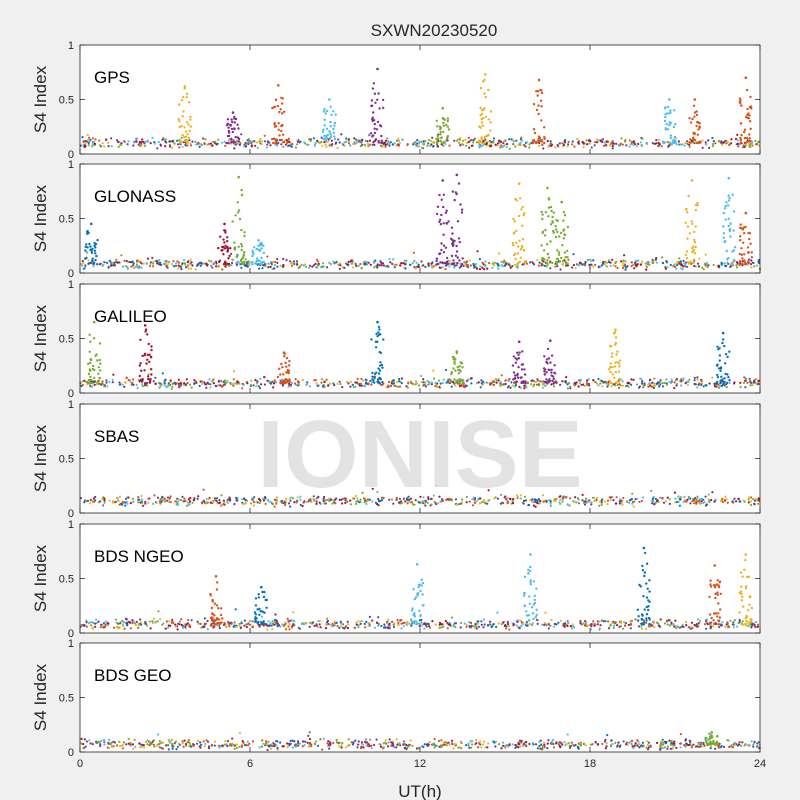 Image resolution: width=800 pixels, height=800 pixels. What do you see at coordinates (71, 405) in the screenshot?
I see `y-tick-label: 1` at bounding box center [71, 405].